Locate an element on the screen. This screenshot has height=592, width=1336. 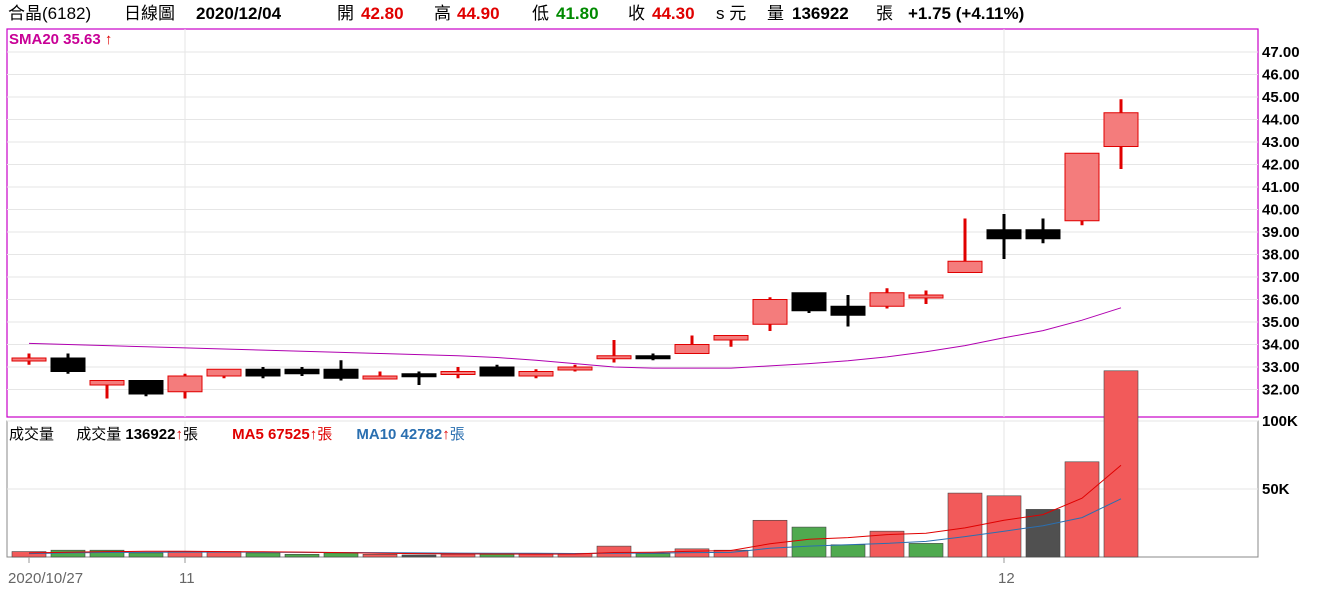
open-label: 開 is located at coordinates (345, 13).